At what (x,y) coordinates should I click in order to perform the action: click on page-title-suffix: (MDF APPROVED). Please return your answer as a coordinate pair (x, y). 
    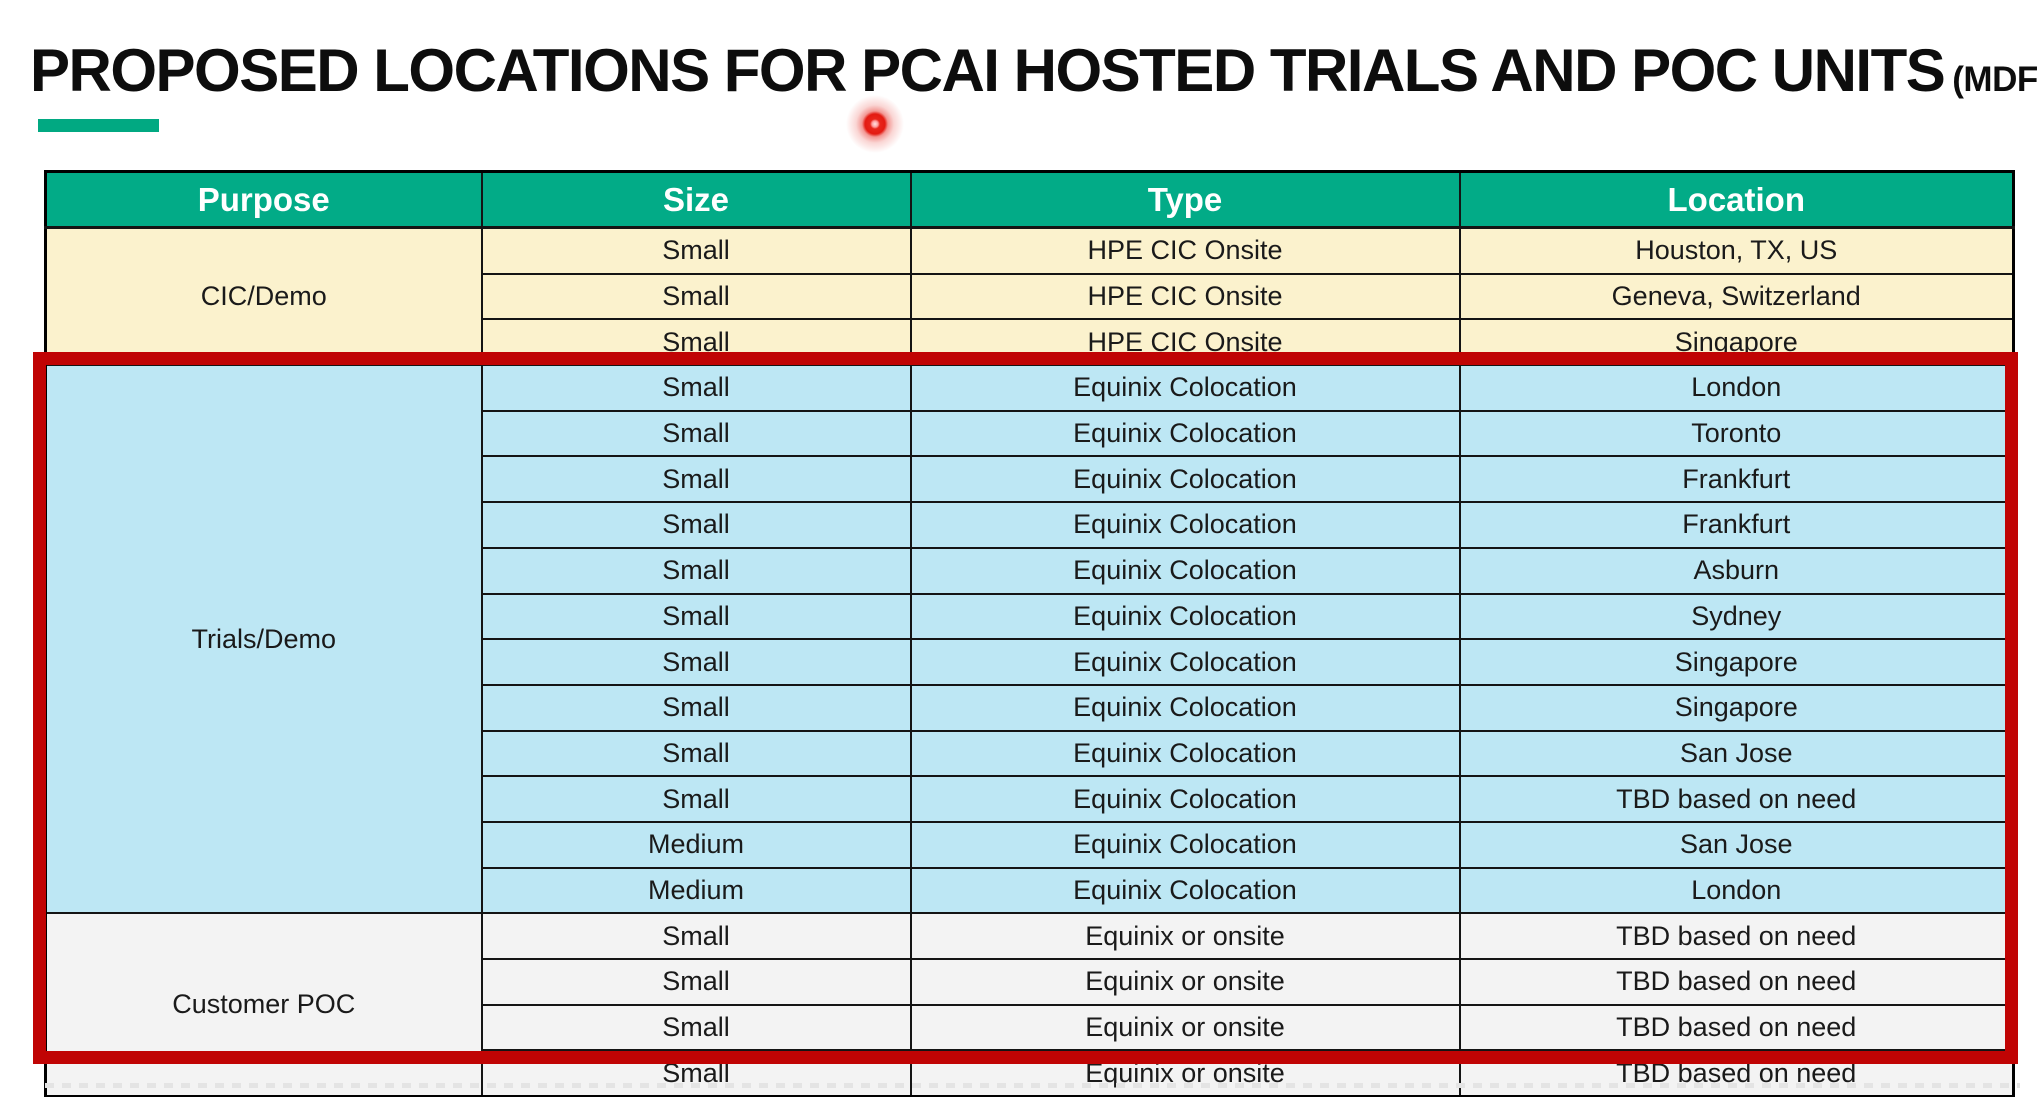
    Looking at the image, I should click on (1998, 79).